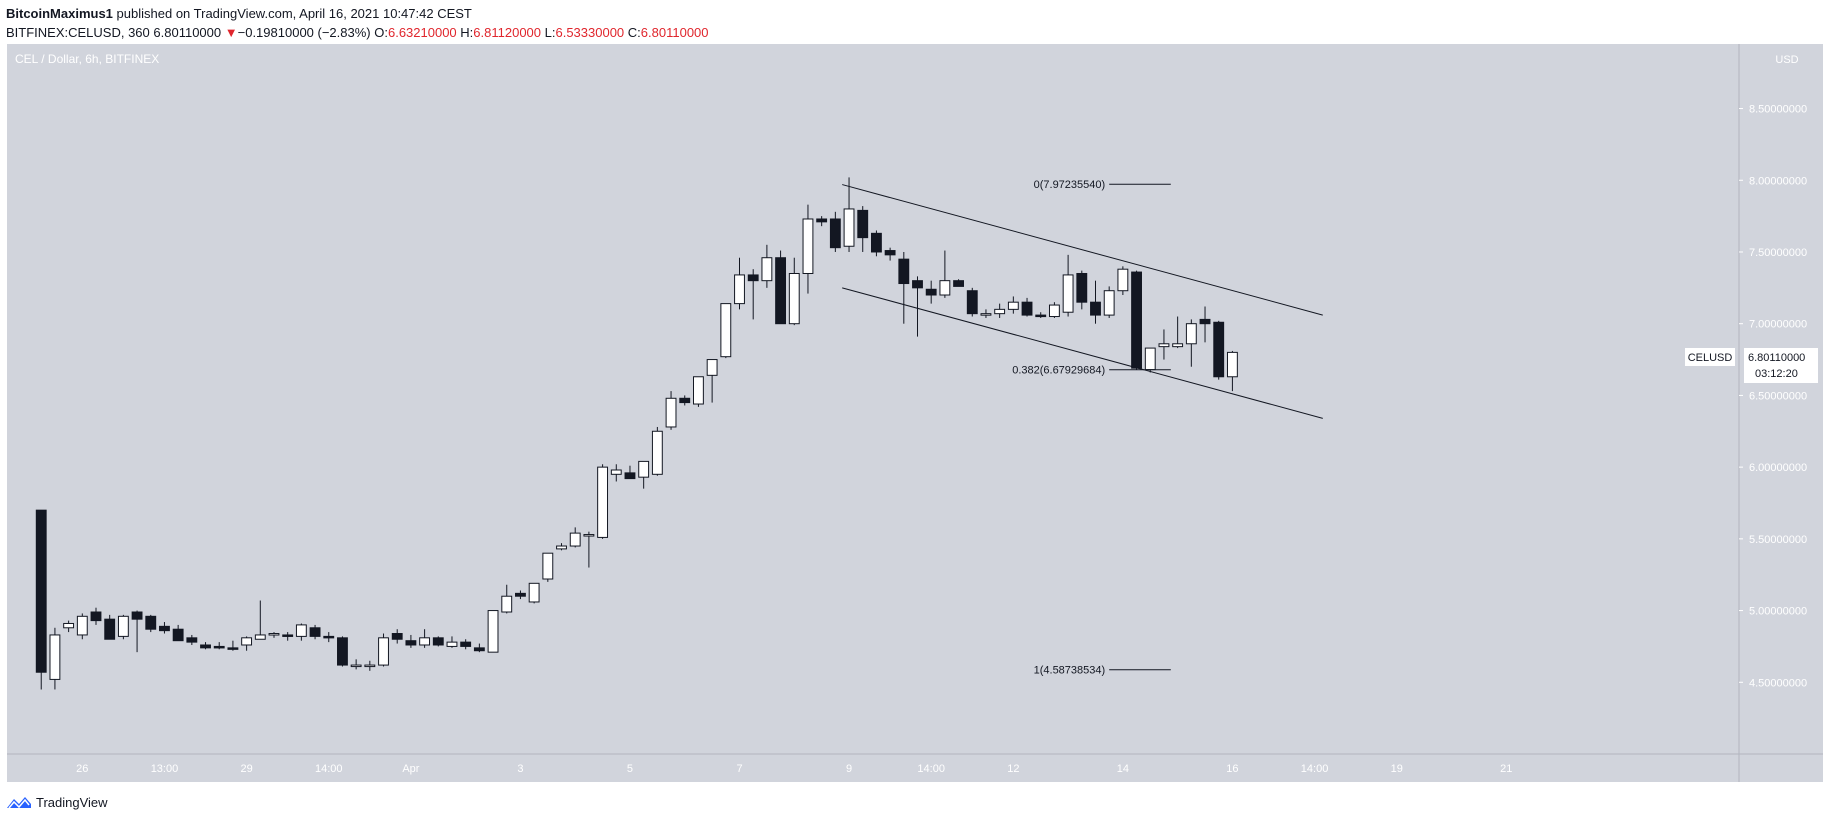 The width and height of the screenshot is (1828, 819). What do you see at coordinates (1232, 769) in the screenshot?
I see `time-tick-label: 16` at bounding box center [1232, 769].